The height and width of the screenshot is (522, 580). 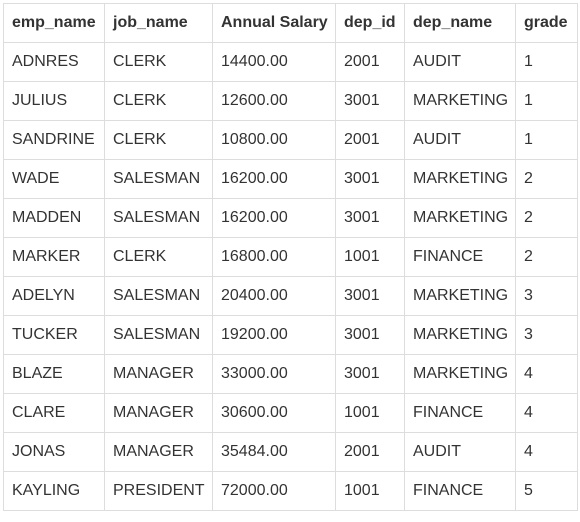 I want to click on table-row: MARKER CLERK 16800.00 1001 FINANCE 2, so click(x=290, y=257).